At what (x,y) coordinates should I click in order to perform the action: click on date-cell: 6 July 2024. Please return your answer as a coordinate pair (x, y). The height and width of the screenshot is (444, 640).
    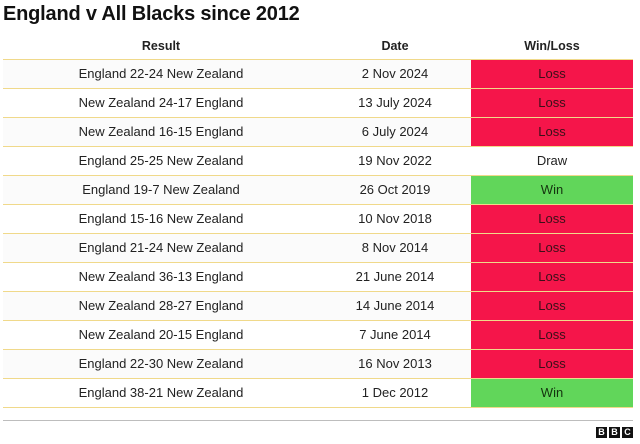
    Looking at the image, I should click on (395, 131).